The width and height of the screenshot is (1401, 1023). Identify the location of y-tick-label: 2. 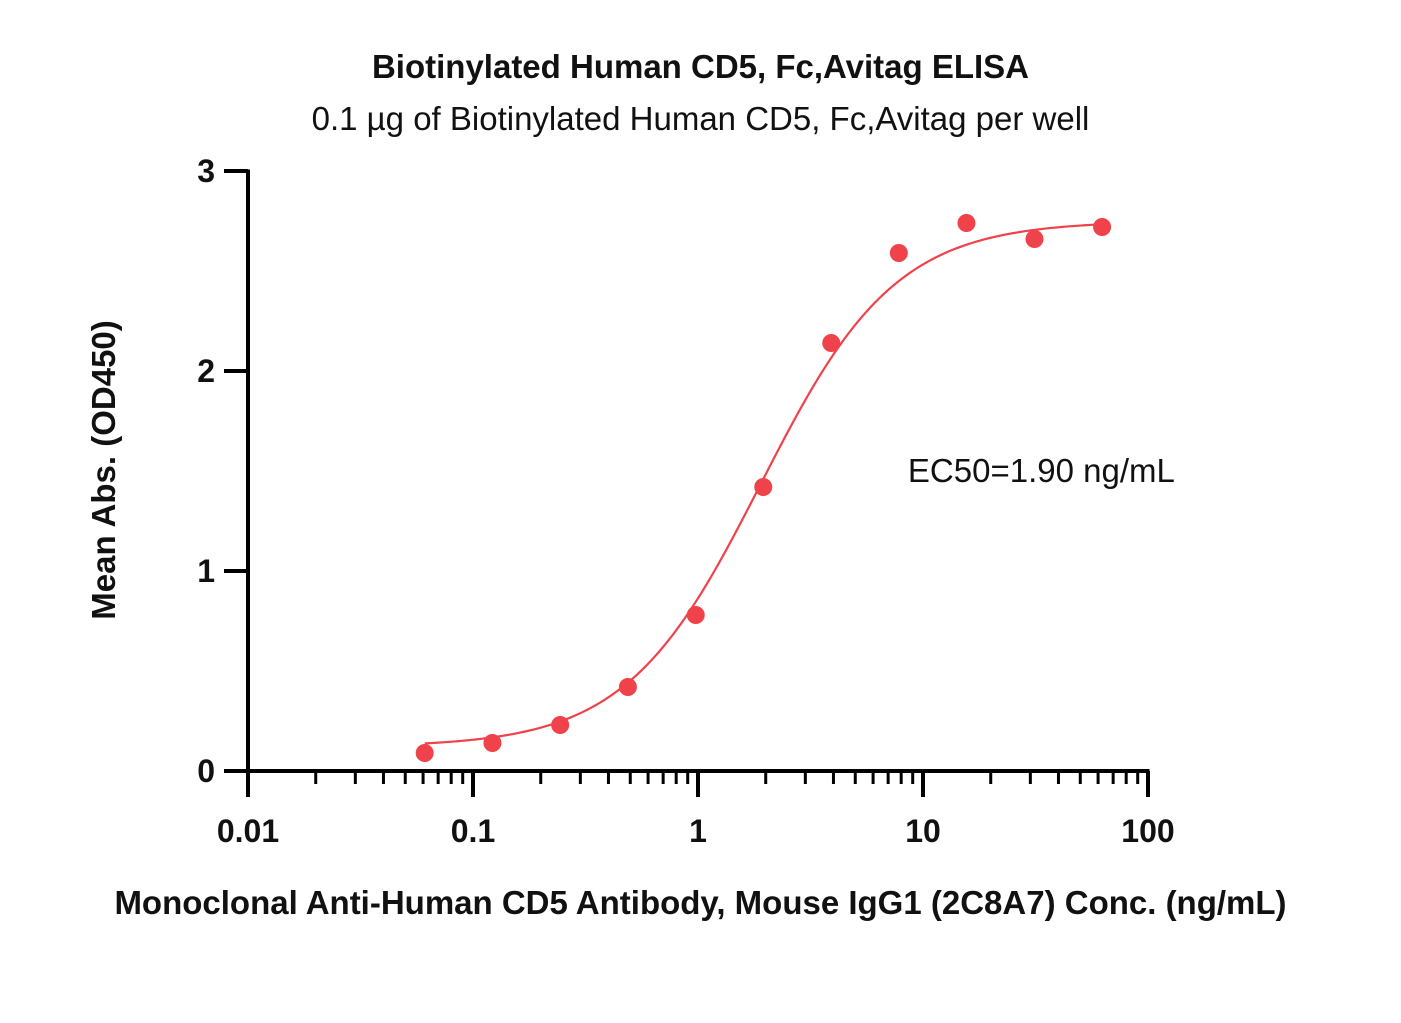
(206, 371).